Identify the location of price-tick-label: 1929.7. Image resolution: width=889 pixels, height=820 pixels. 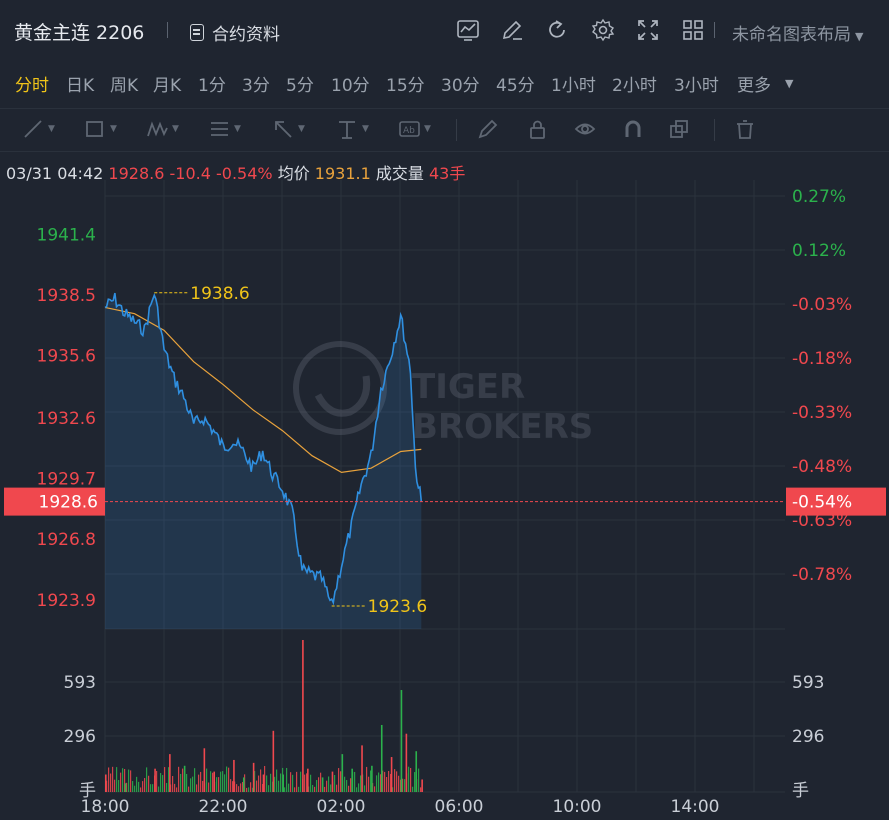
(66, 480).